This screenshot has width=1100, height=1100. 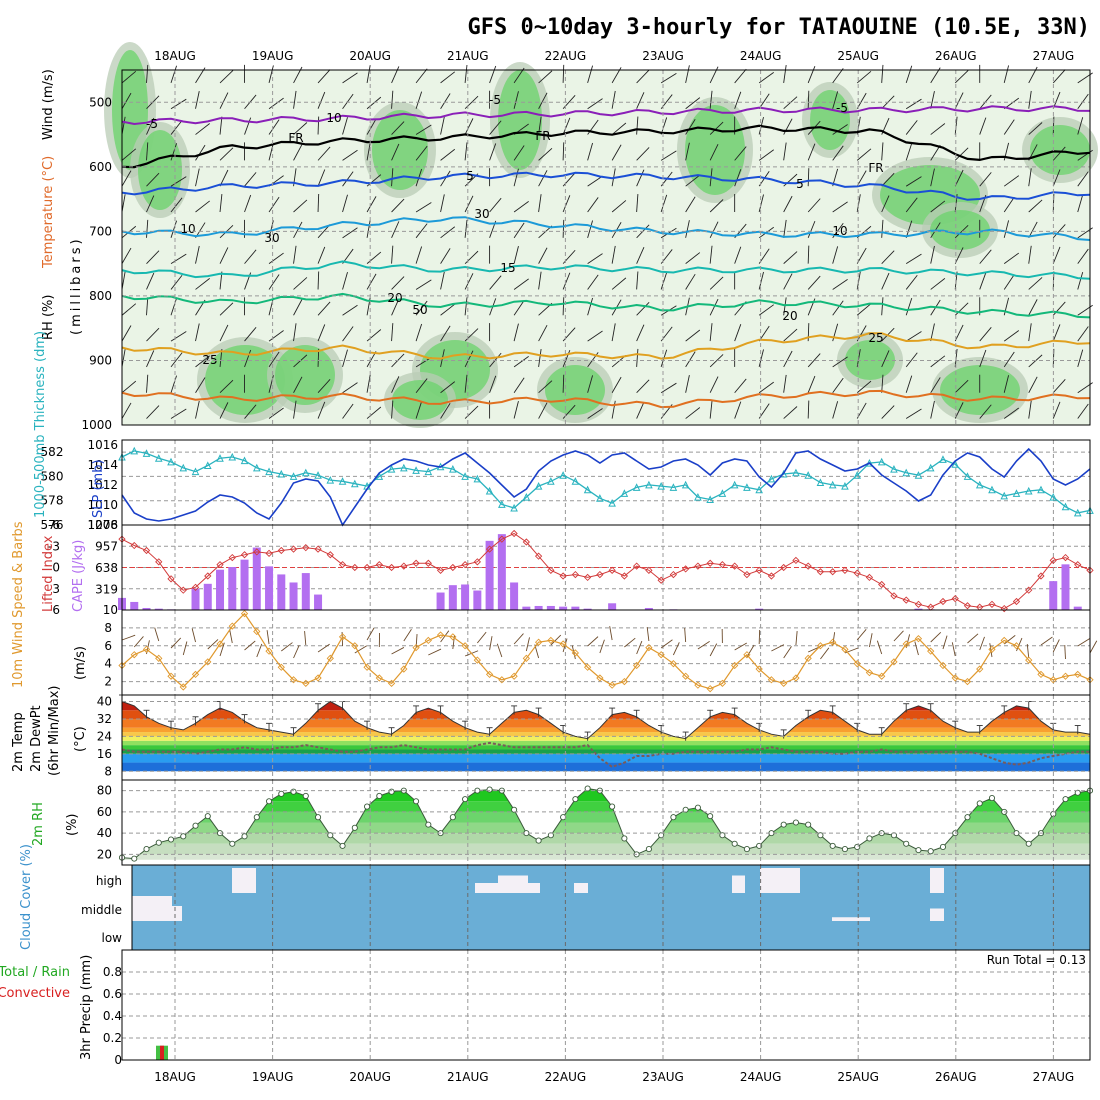 I want to click on cape-tick-label: 957, so click(x=106, y=546).